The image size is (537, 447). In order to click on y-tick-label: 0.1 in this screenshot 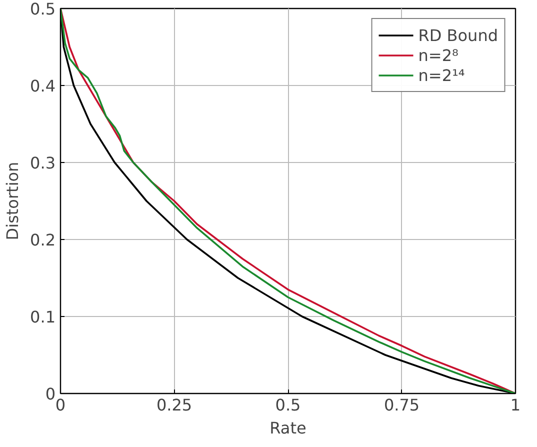, I will do `click(43, 317)`.